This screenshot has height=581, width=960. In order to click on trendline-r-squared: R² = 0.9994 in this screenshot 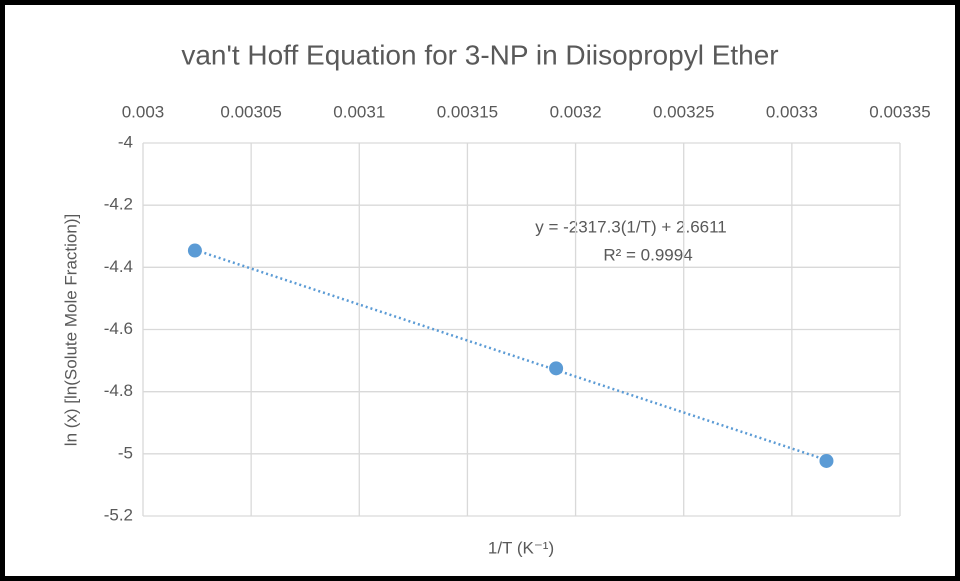, I will do `click(647, 254)`.